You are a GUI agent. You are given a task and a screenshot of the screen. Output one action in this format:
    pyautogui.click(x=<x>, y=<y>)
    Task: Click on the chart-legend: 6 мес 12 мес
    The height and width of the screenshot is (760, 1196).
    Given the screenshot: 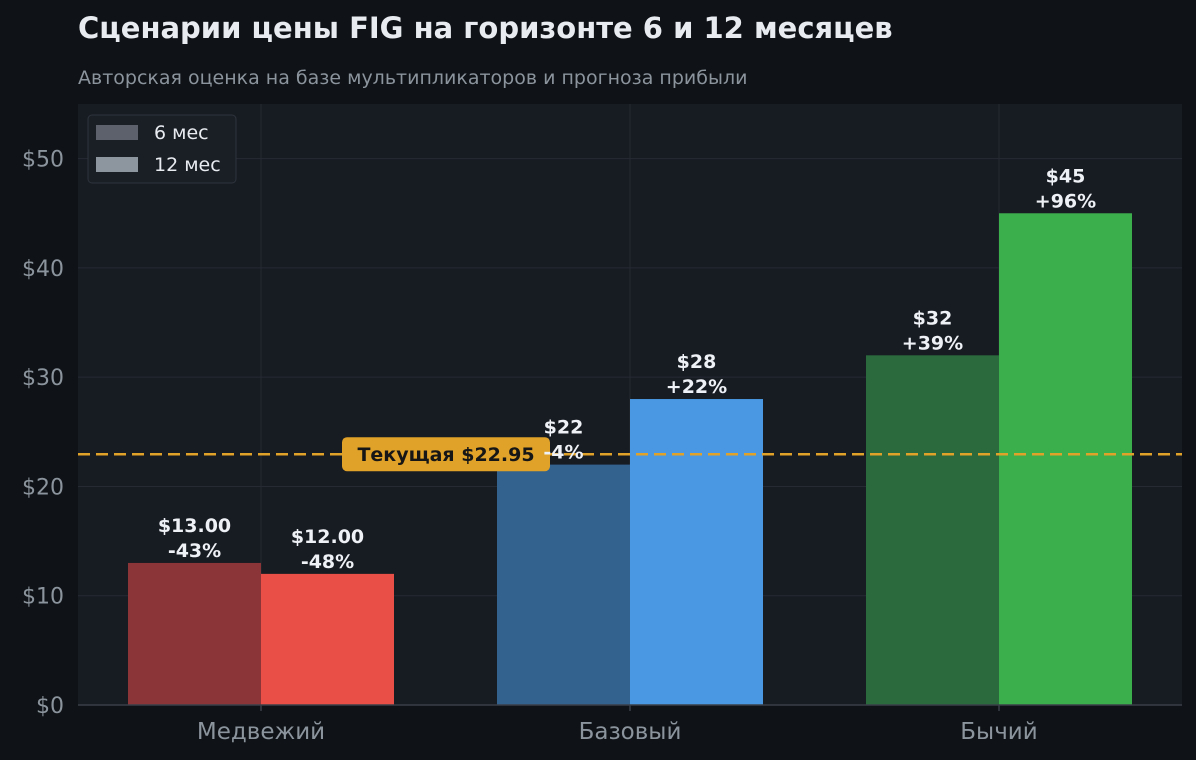 What is the action you would take?
    pyautogui.click(x=162, y=149)
    